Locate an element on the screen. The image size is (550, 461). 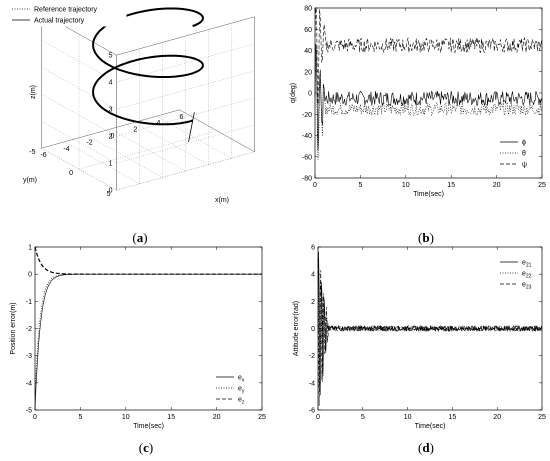
legend-subscript: 21 is located at coordinates (529, 266).